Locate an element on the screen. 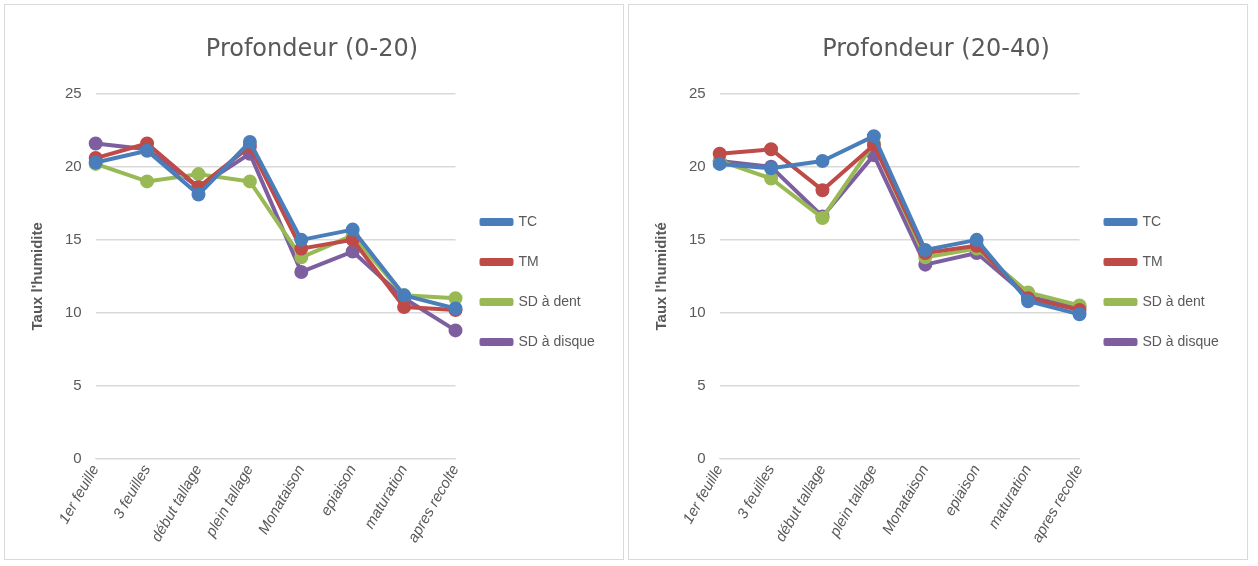  chart-title: Profondeur (0-20) is located at coordinates (312, 47).